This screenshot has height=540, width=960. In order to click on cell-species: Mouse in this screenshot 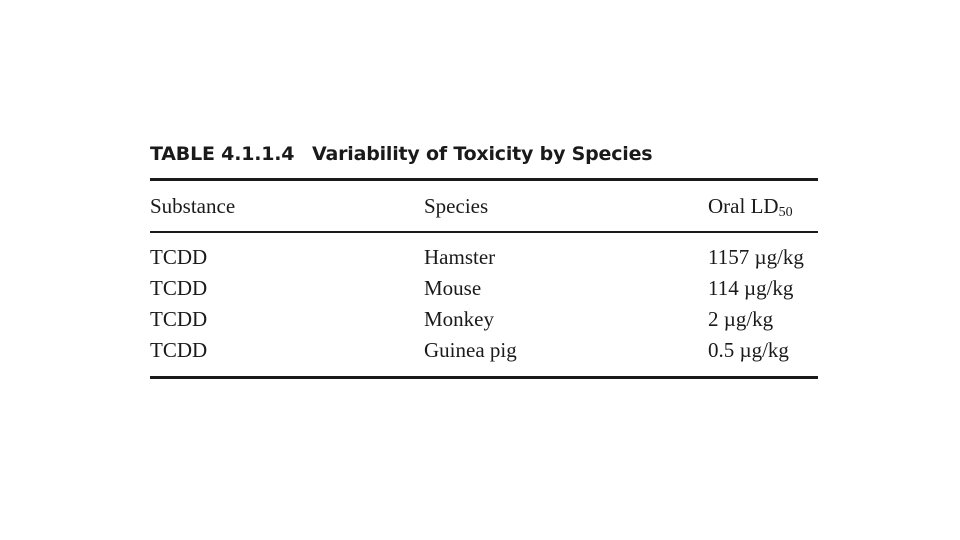, I will do `click(453, 287)`.